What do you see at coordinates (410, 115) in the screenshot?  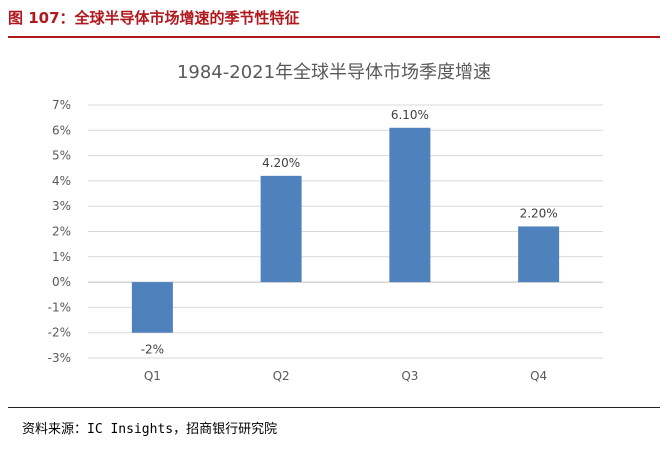 I see `data-label: 6.10%` at bounding box center [410, 115].